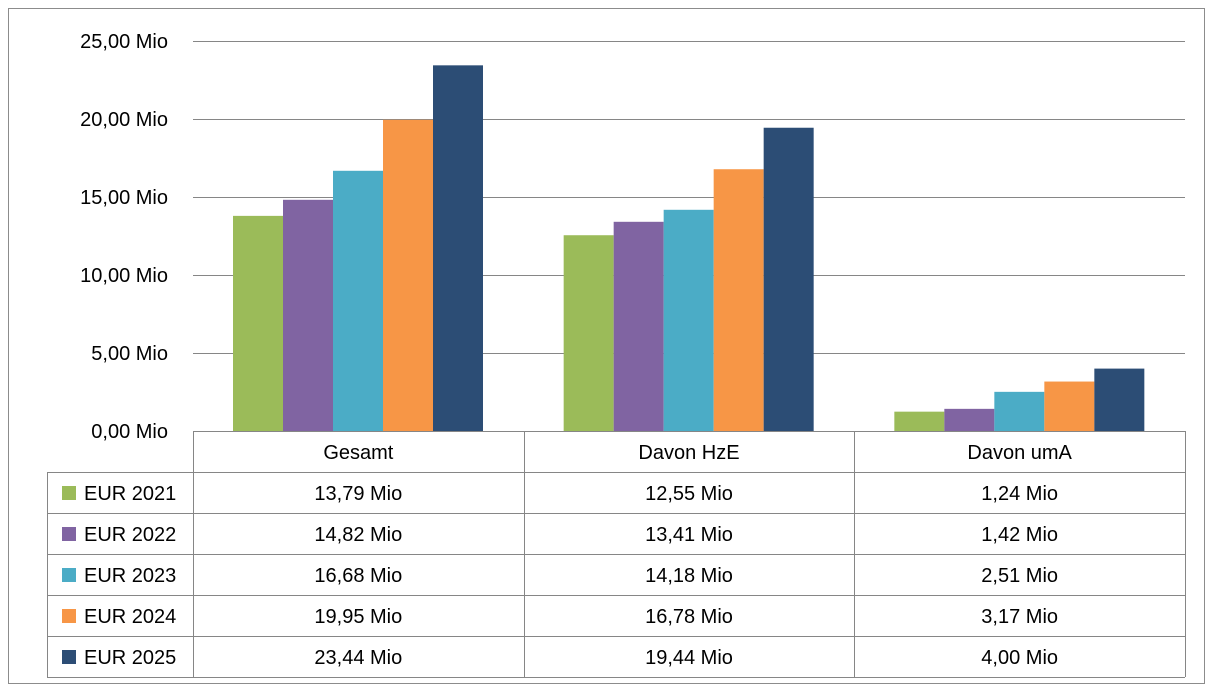  I want to click on data-label: 14,82 Mio, so click(358, 535).